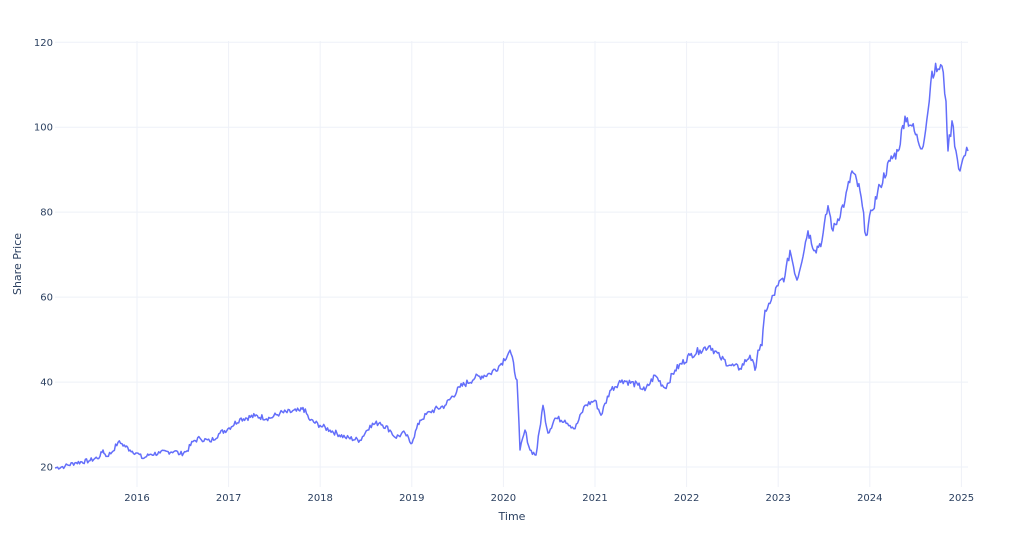 The width and height of the screenshot is (1024, 546). Describe the element at coordinates (777, 498) in the screenshot. I see `x-tick-label: 2023` at that location.